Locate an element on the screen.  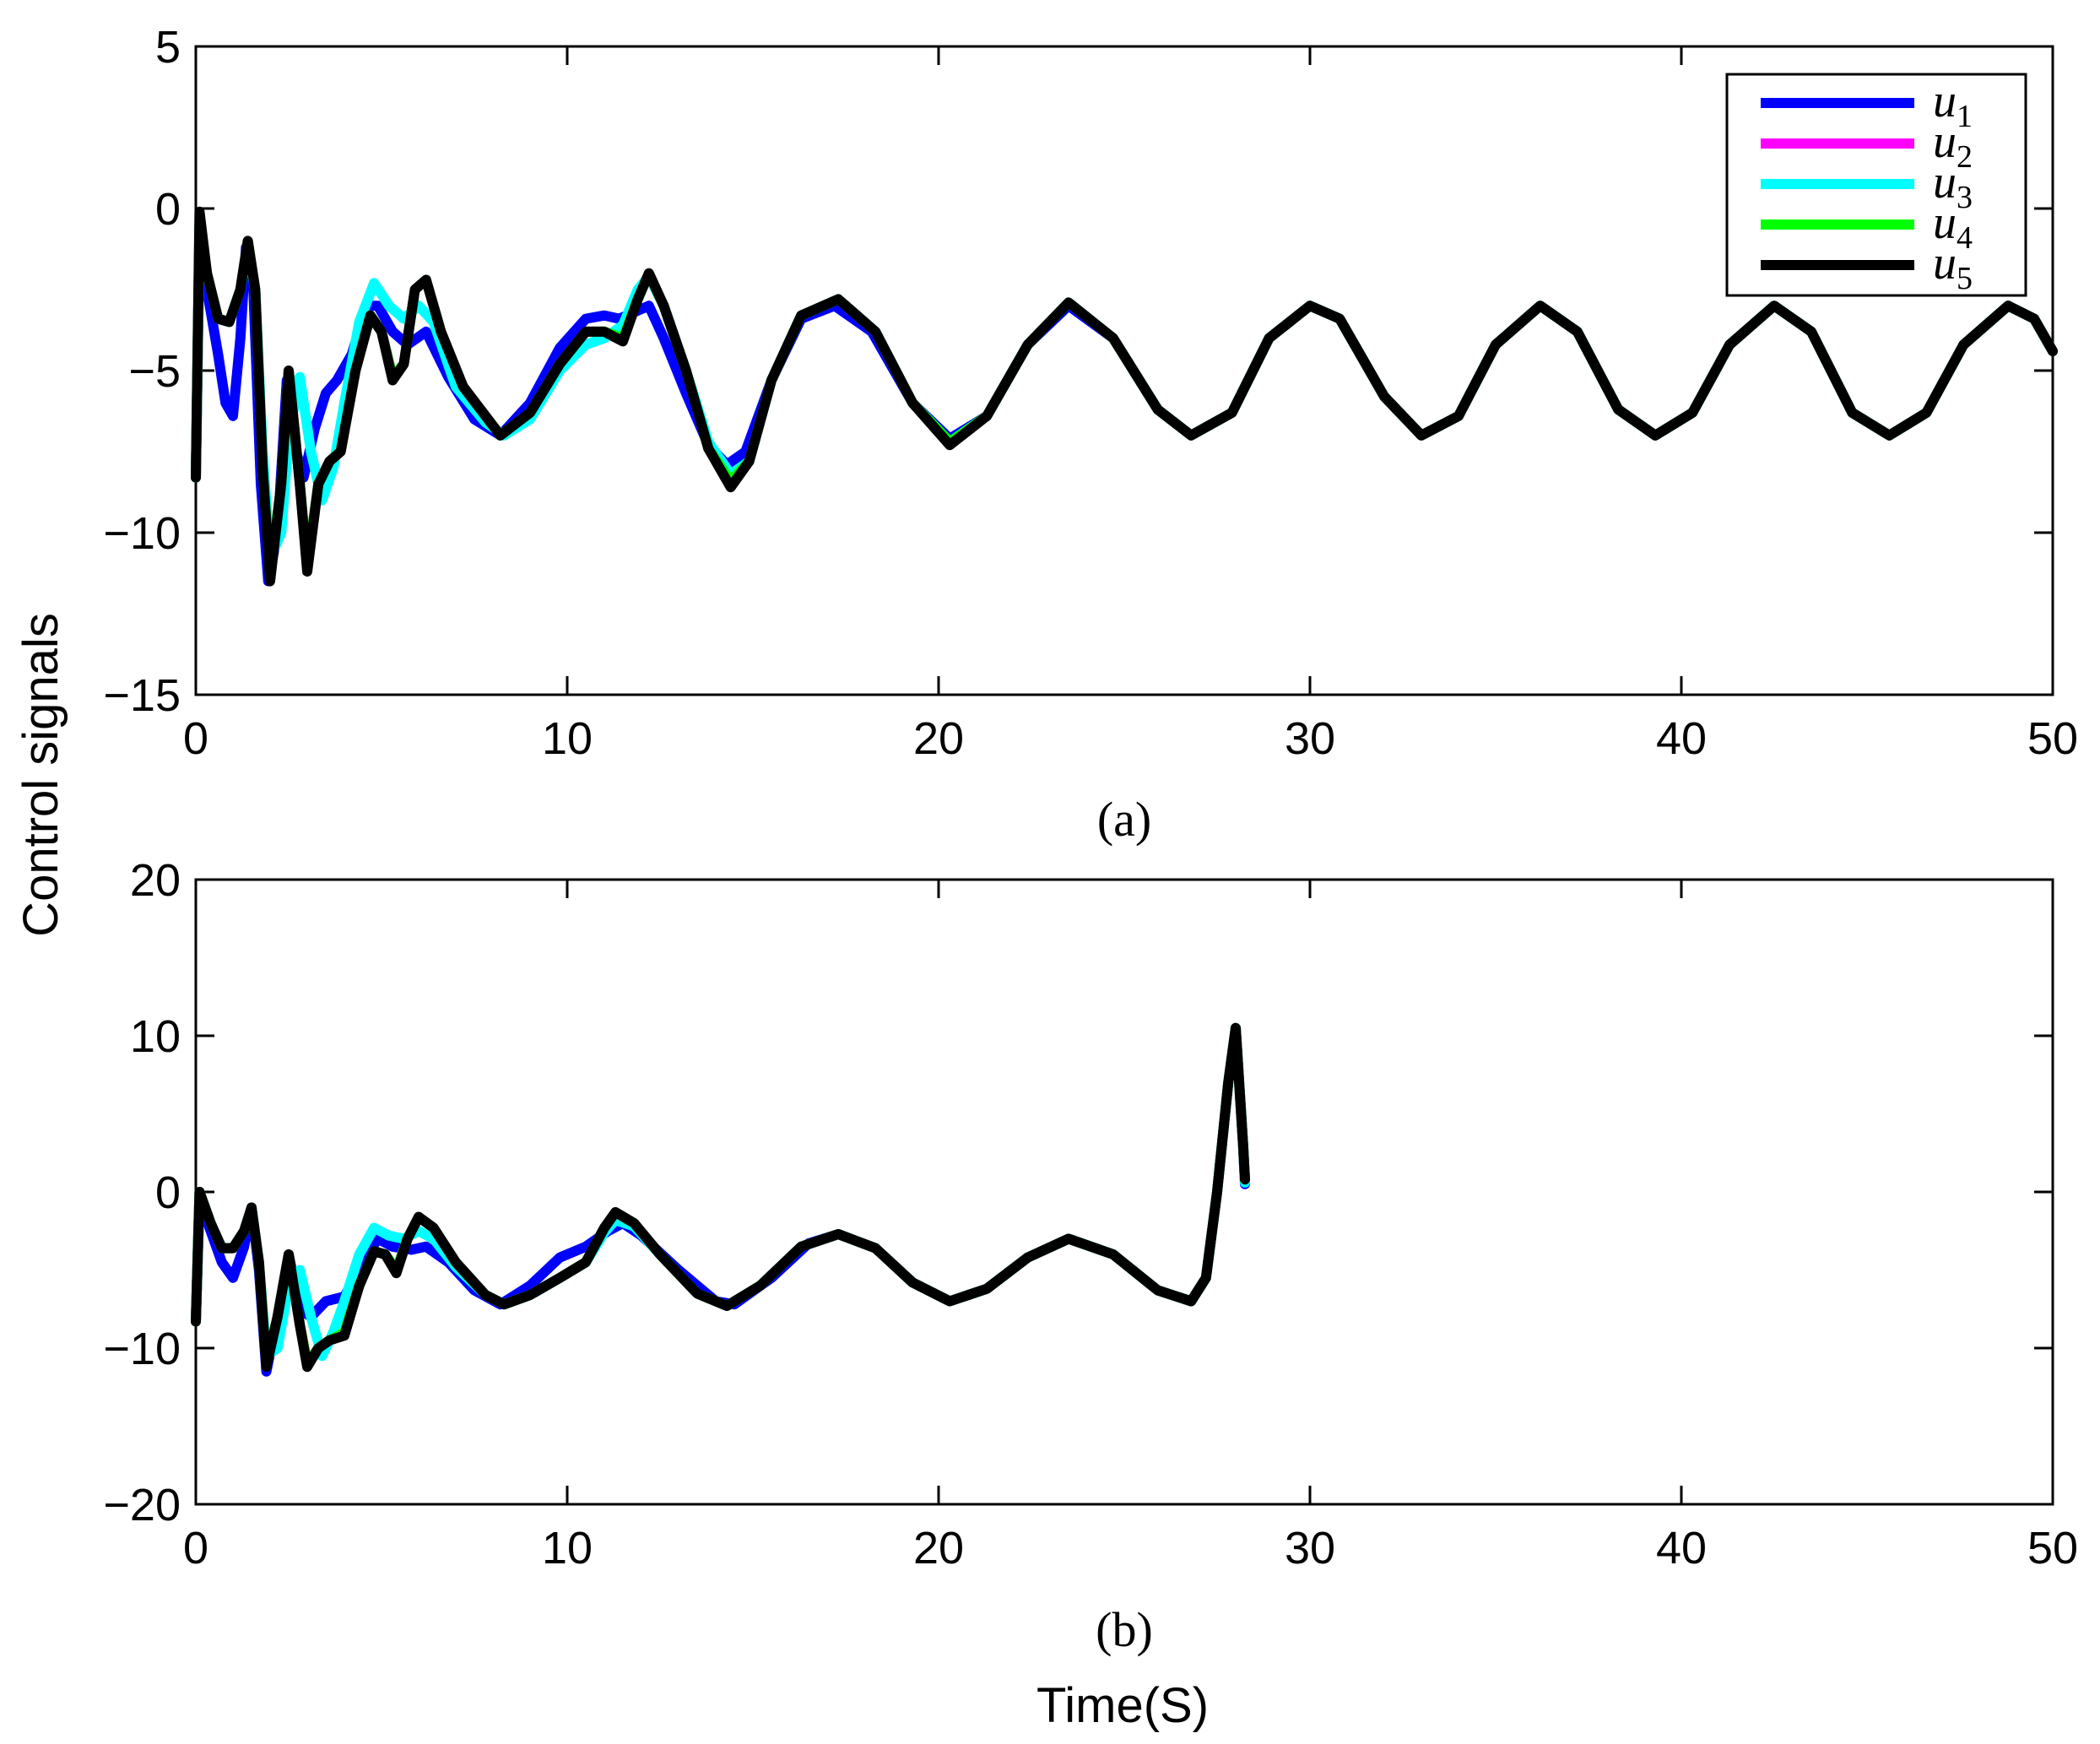
subplot-b-lines is located at coordinates (720, 1199).